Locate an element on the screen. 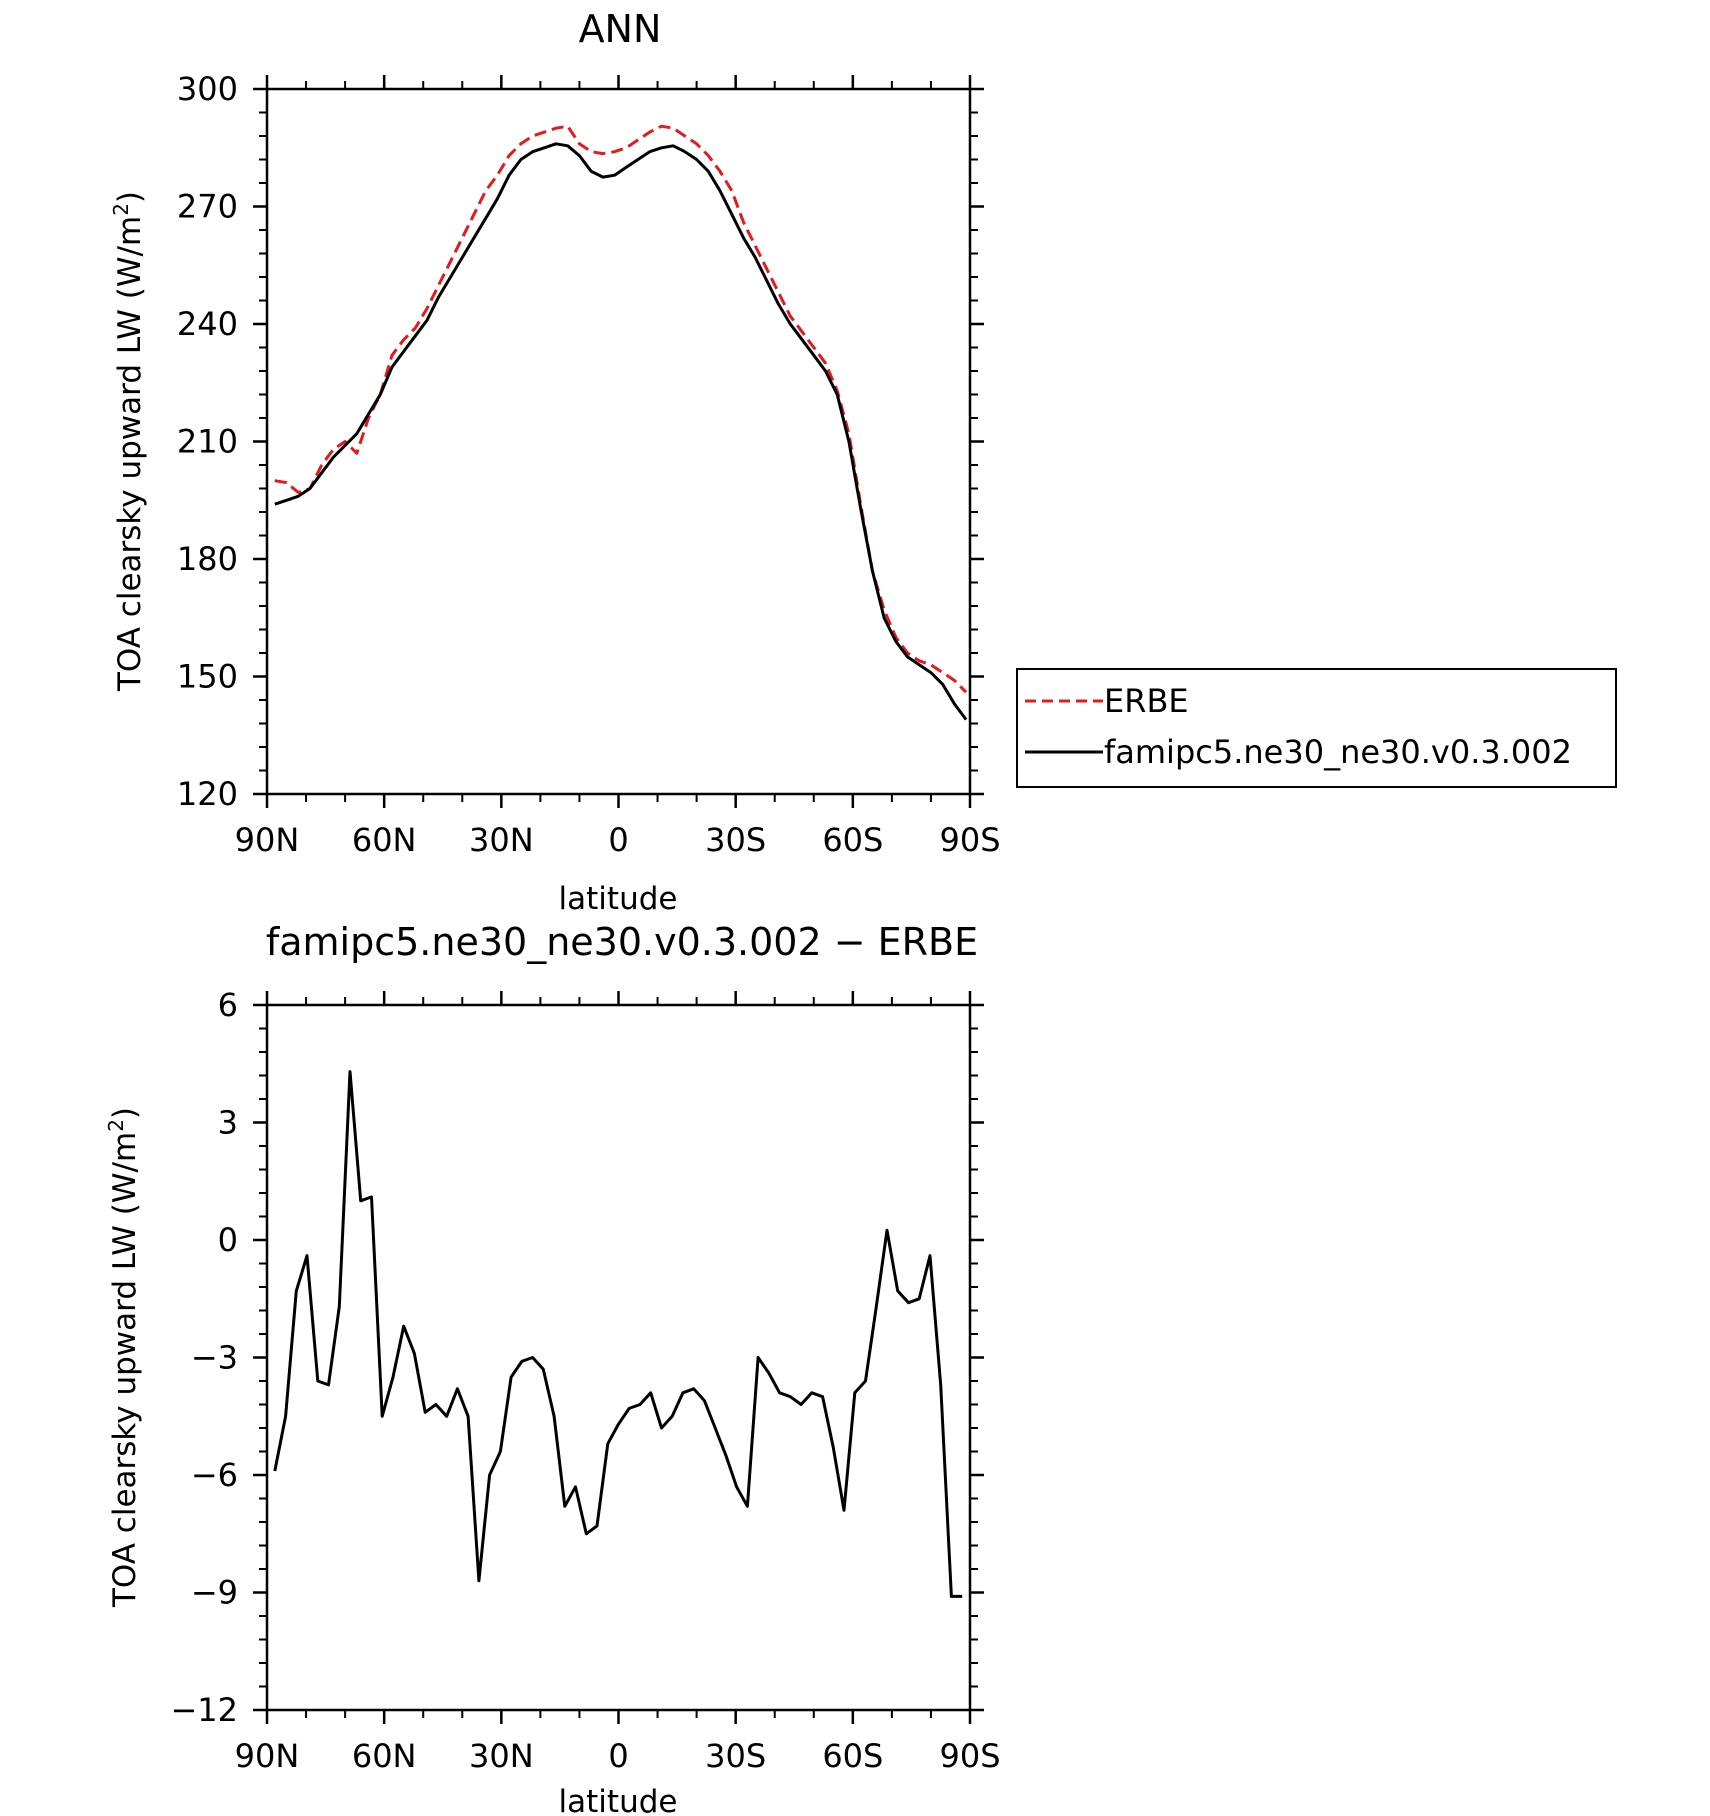 The image size is (1710, 1816). top-y-axis-title-main: TOA clearsky upward LW (W/m is located at coordinates (130, 454).